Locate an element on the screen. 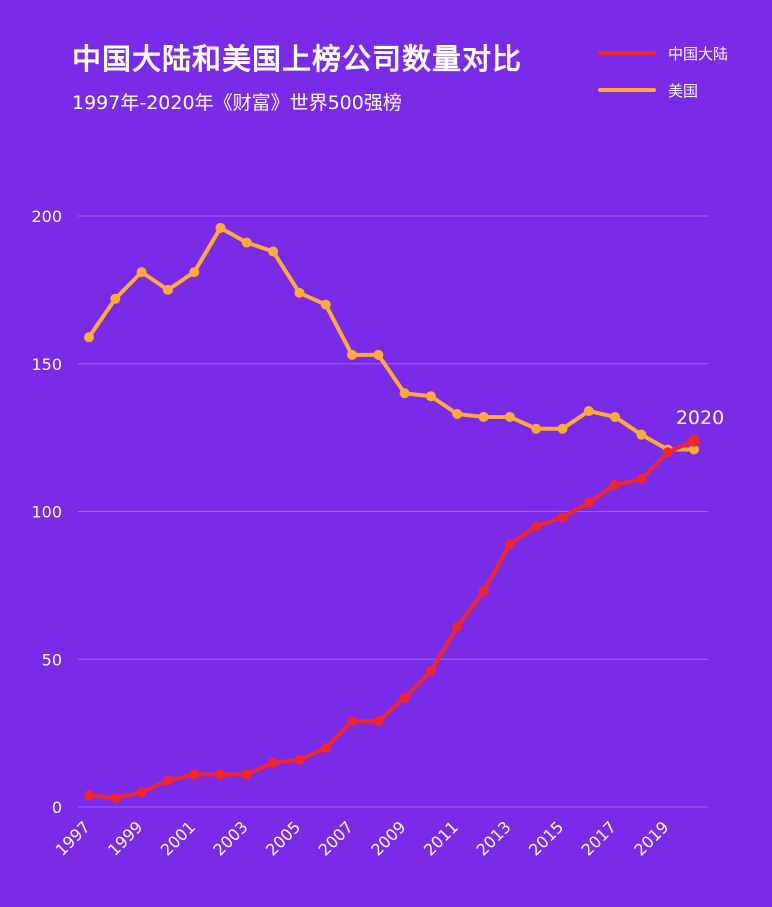 This screenshot has width=772, height=907. point-usa-2010 is located at coordinates (430, 396).